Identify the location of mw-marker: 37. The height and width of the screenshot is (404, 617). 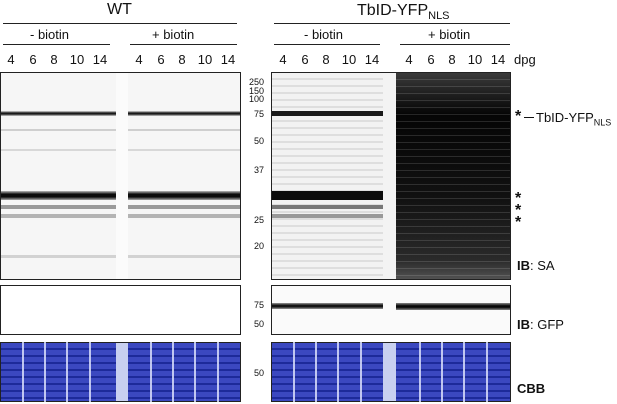
(258, 170).